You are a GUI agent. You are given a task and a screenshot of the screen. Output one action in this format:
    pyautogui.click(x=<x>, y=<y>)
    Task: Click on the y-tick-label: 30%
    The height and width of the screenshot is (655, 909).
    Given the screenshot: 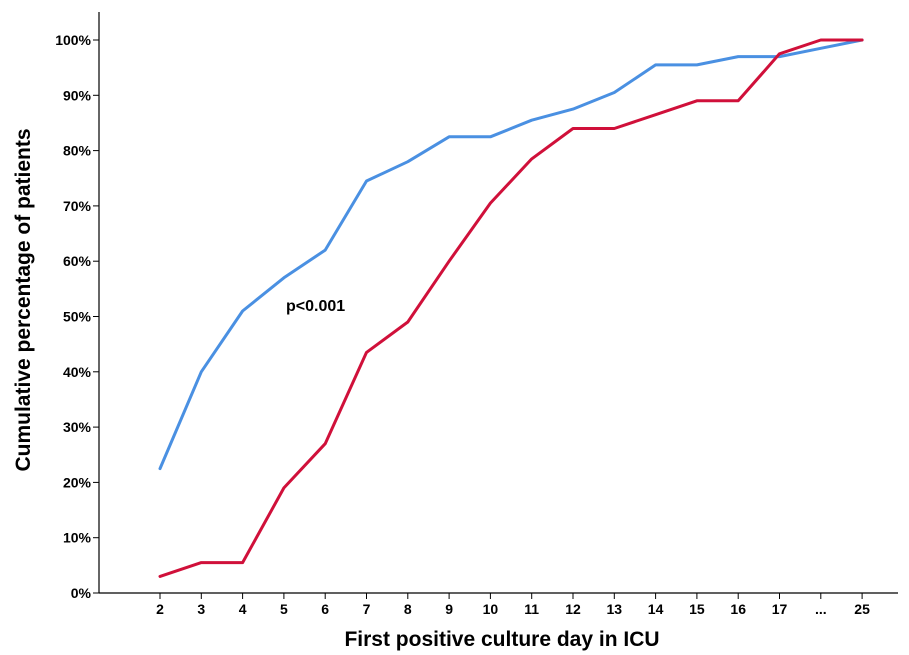 What is the action you would take?
    pyautogui.click(x=77, y=427)
    